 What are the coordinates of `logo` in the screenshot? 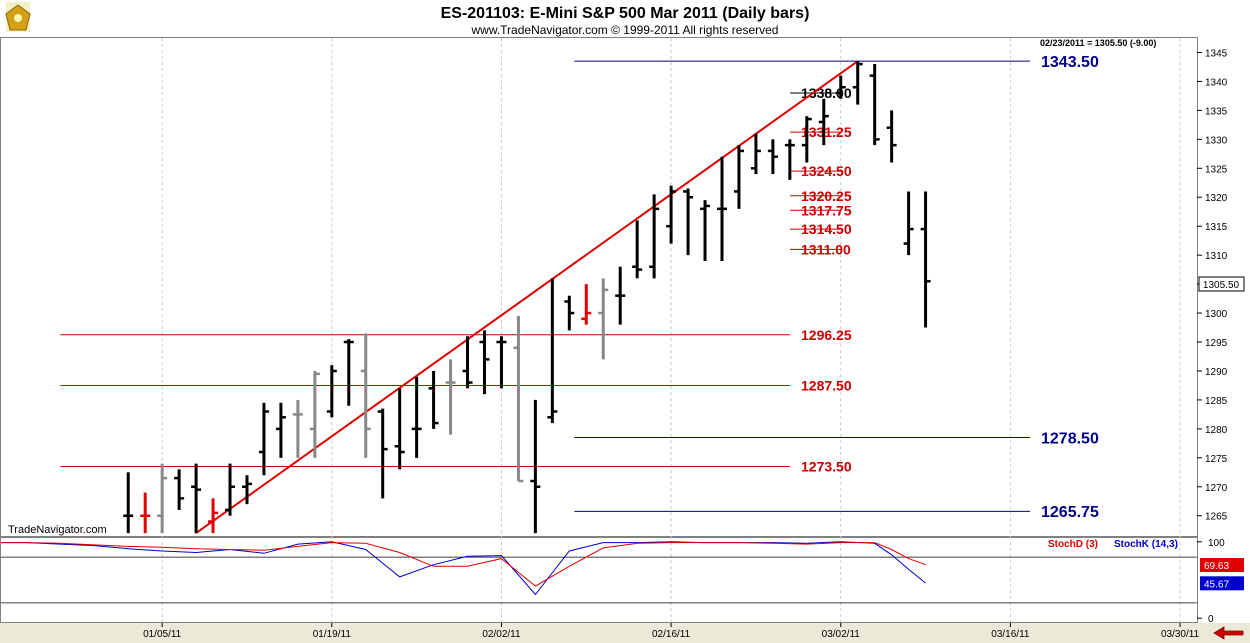 It's located at (18, 17).